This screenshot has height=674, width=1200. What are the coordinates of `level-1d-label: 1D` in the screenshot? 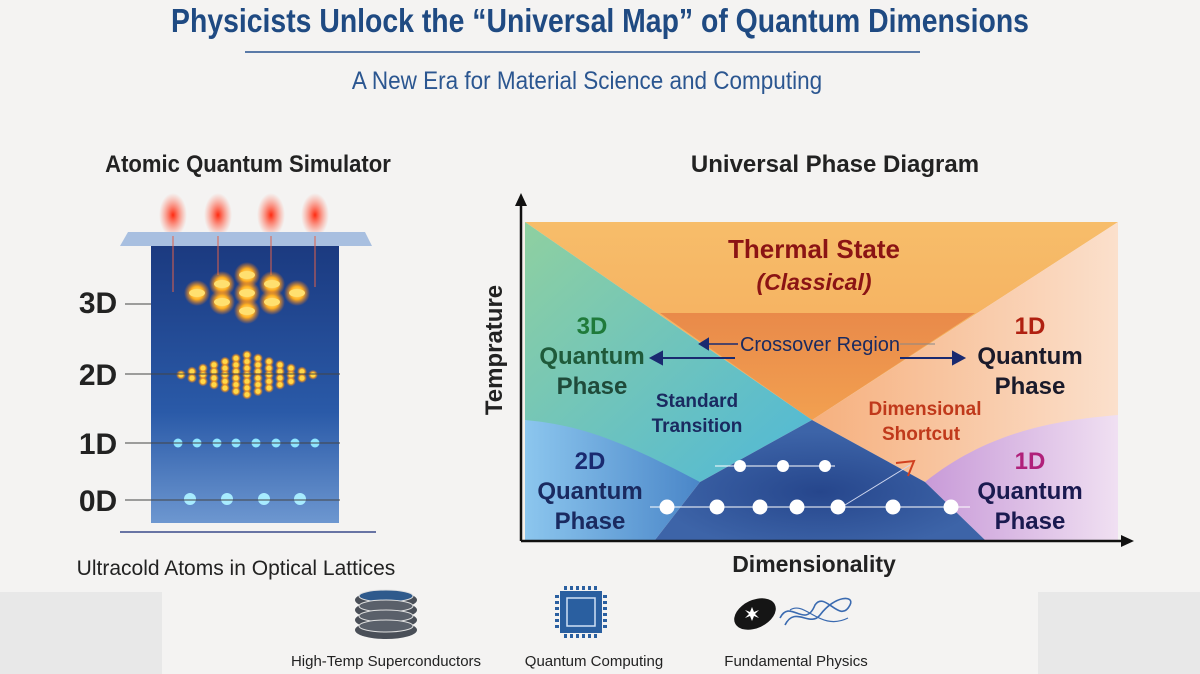 It's located at (98, 444).